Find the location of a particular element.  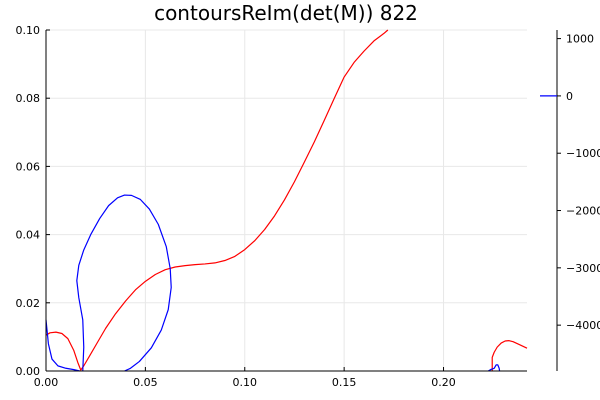

y-tick-label-1: 0.02 is located at coordinates (28, 303).